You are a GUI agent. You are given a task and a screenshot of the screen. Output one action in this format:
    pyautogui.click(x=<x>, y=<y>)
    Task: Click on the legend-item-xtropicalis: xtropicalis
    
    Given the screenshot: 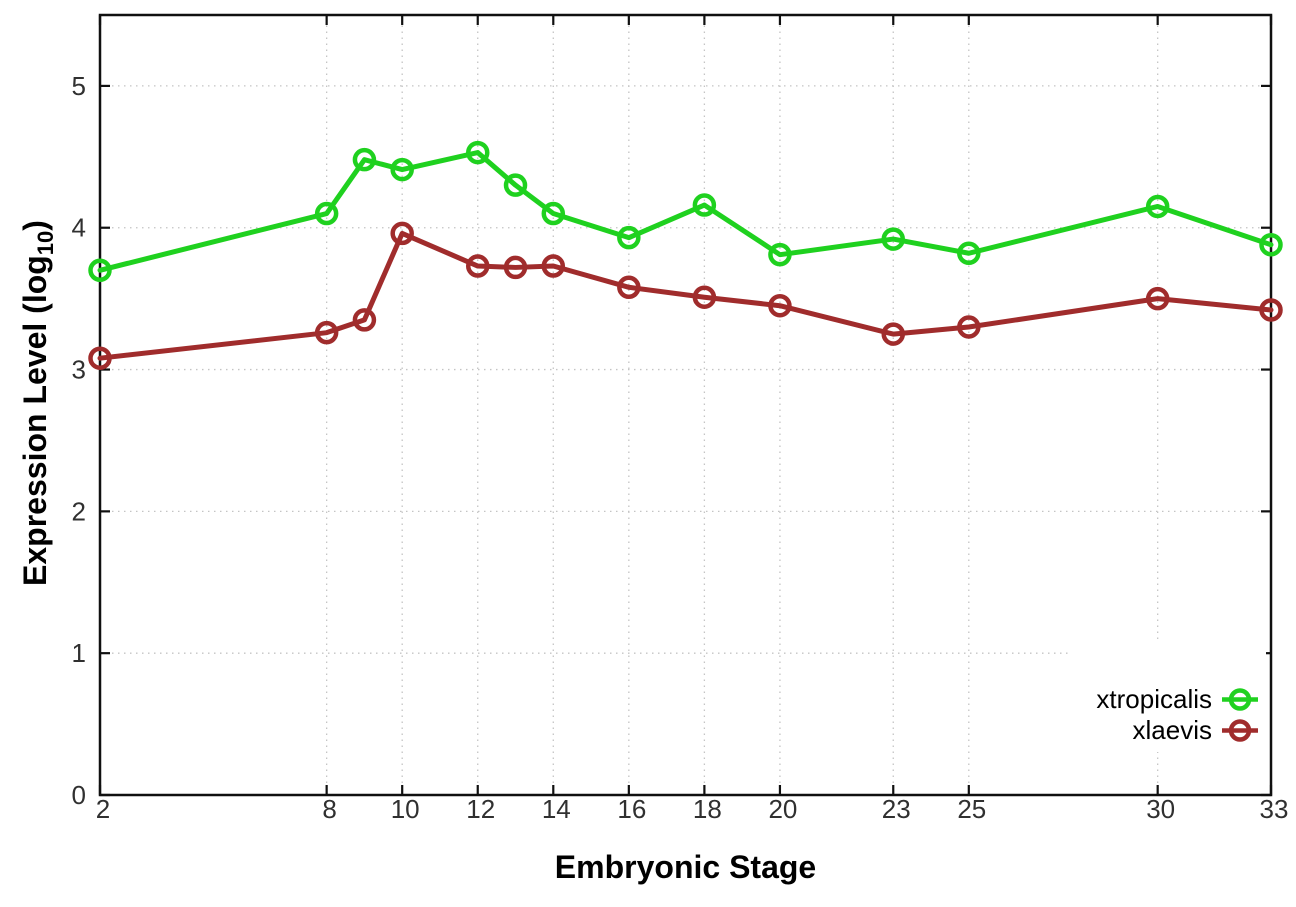 What is the action you would take?
    pyautogui.click(x=1177, y=699)
    